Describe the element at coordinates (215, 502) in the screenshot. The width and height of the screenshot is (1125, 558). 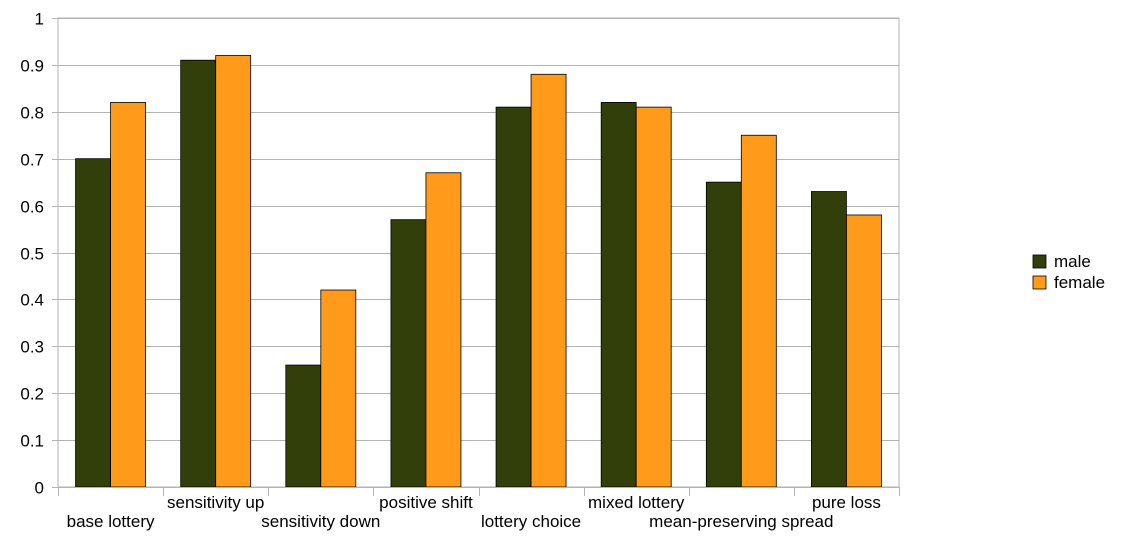
I see `x-category-label: sensitivity up` at that location.